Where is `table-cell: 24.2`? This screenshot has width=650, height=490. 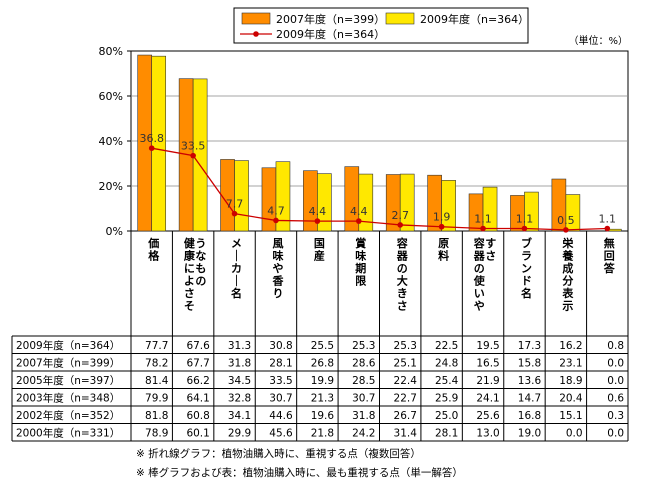
table-cell: 24.2 is located at coordinates (363, 434).